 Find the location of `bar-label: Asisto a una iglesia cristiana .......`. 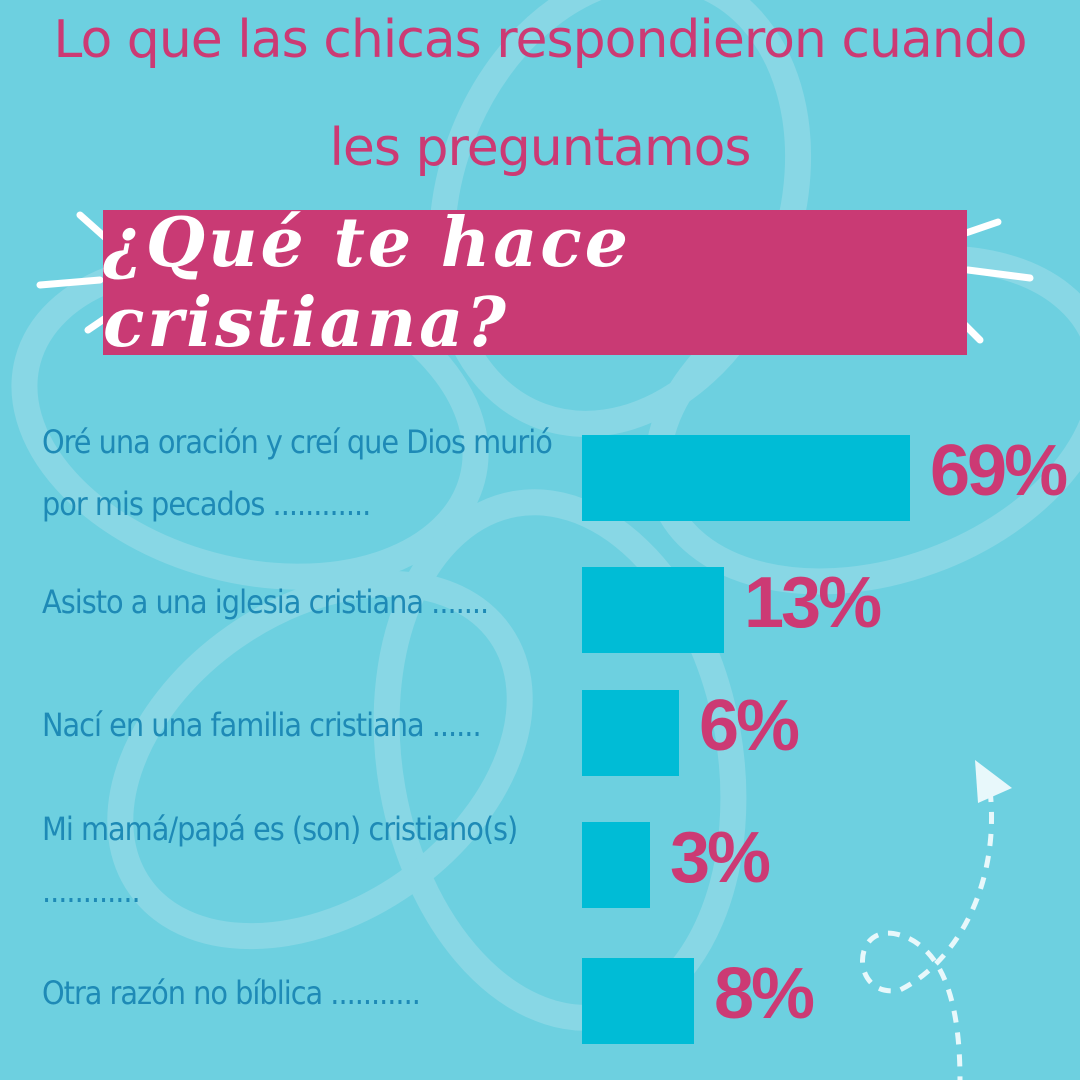

bar-label: Asisto a una iglesia cristiana ....... is located at coordinates (265, 602).